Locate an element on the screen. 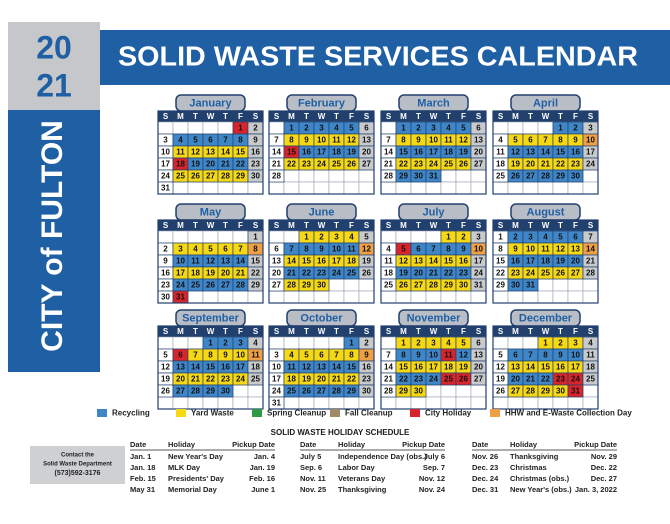 The width and height of the screenshot is (670, 524). weekday-label: S is located at coordinates (277, 225).